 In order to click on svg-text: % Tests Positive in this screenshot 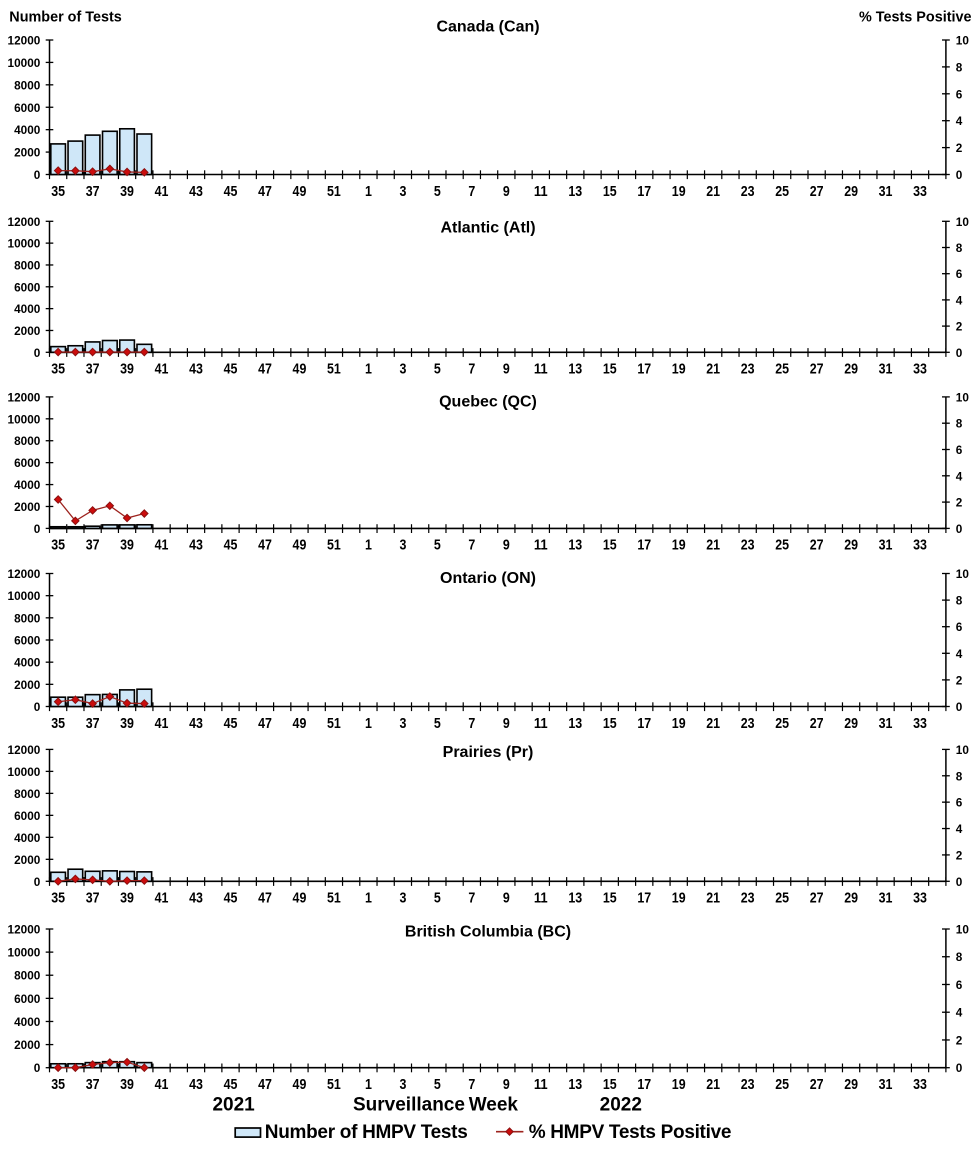, I will do `click(915, 18)`.